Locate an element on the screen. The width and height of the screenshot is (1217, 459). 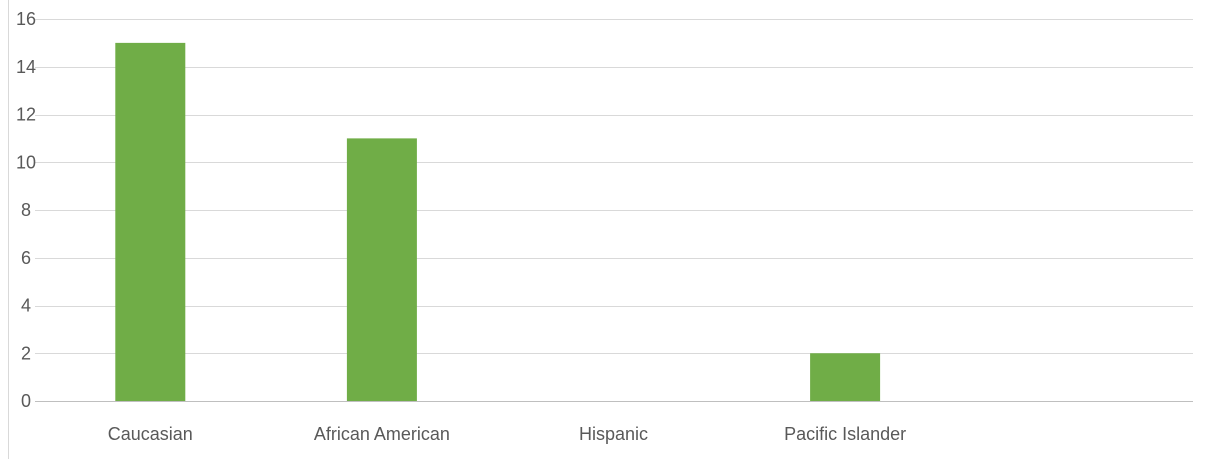
y-tick-label: 10 is located at coordinates (26, 162).